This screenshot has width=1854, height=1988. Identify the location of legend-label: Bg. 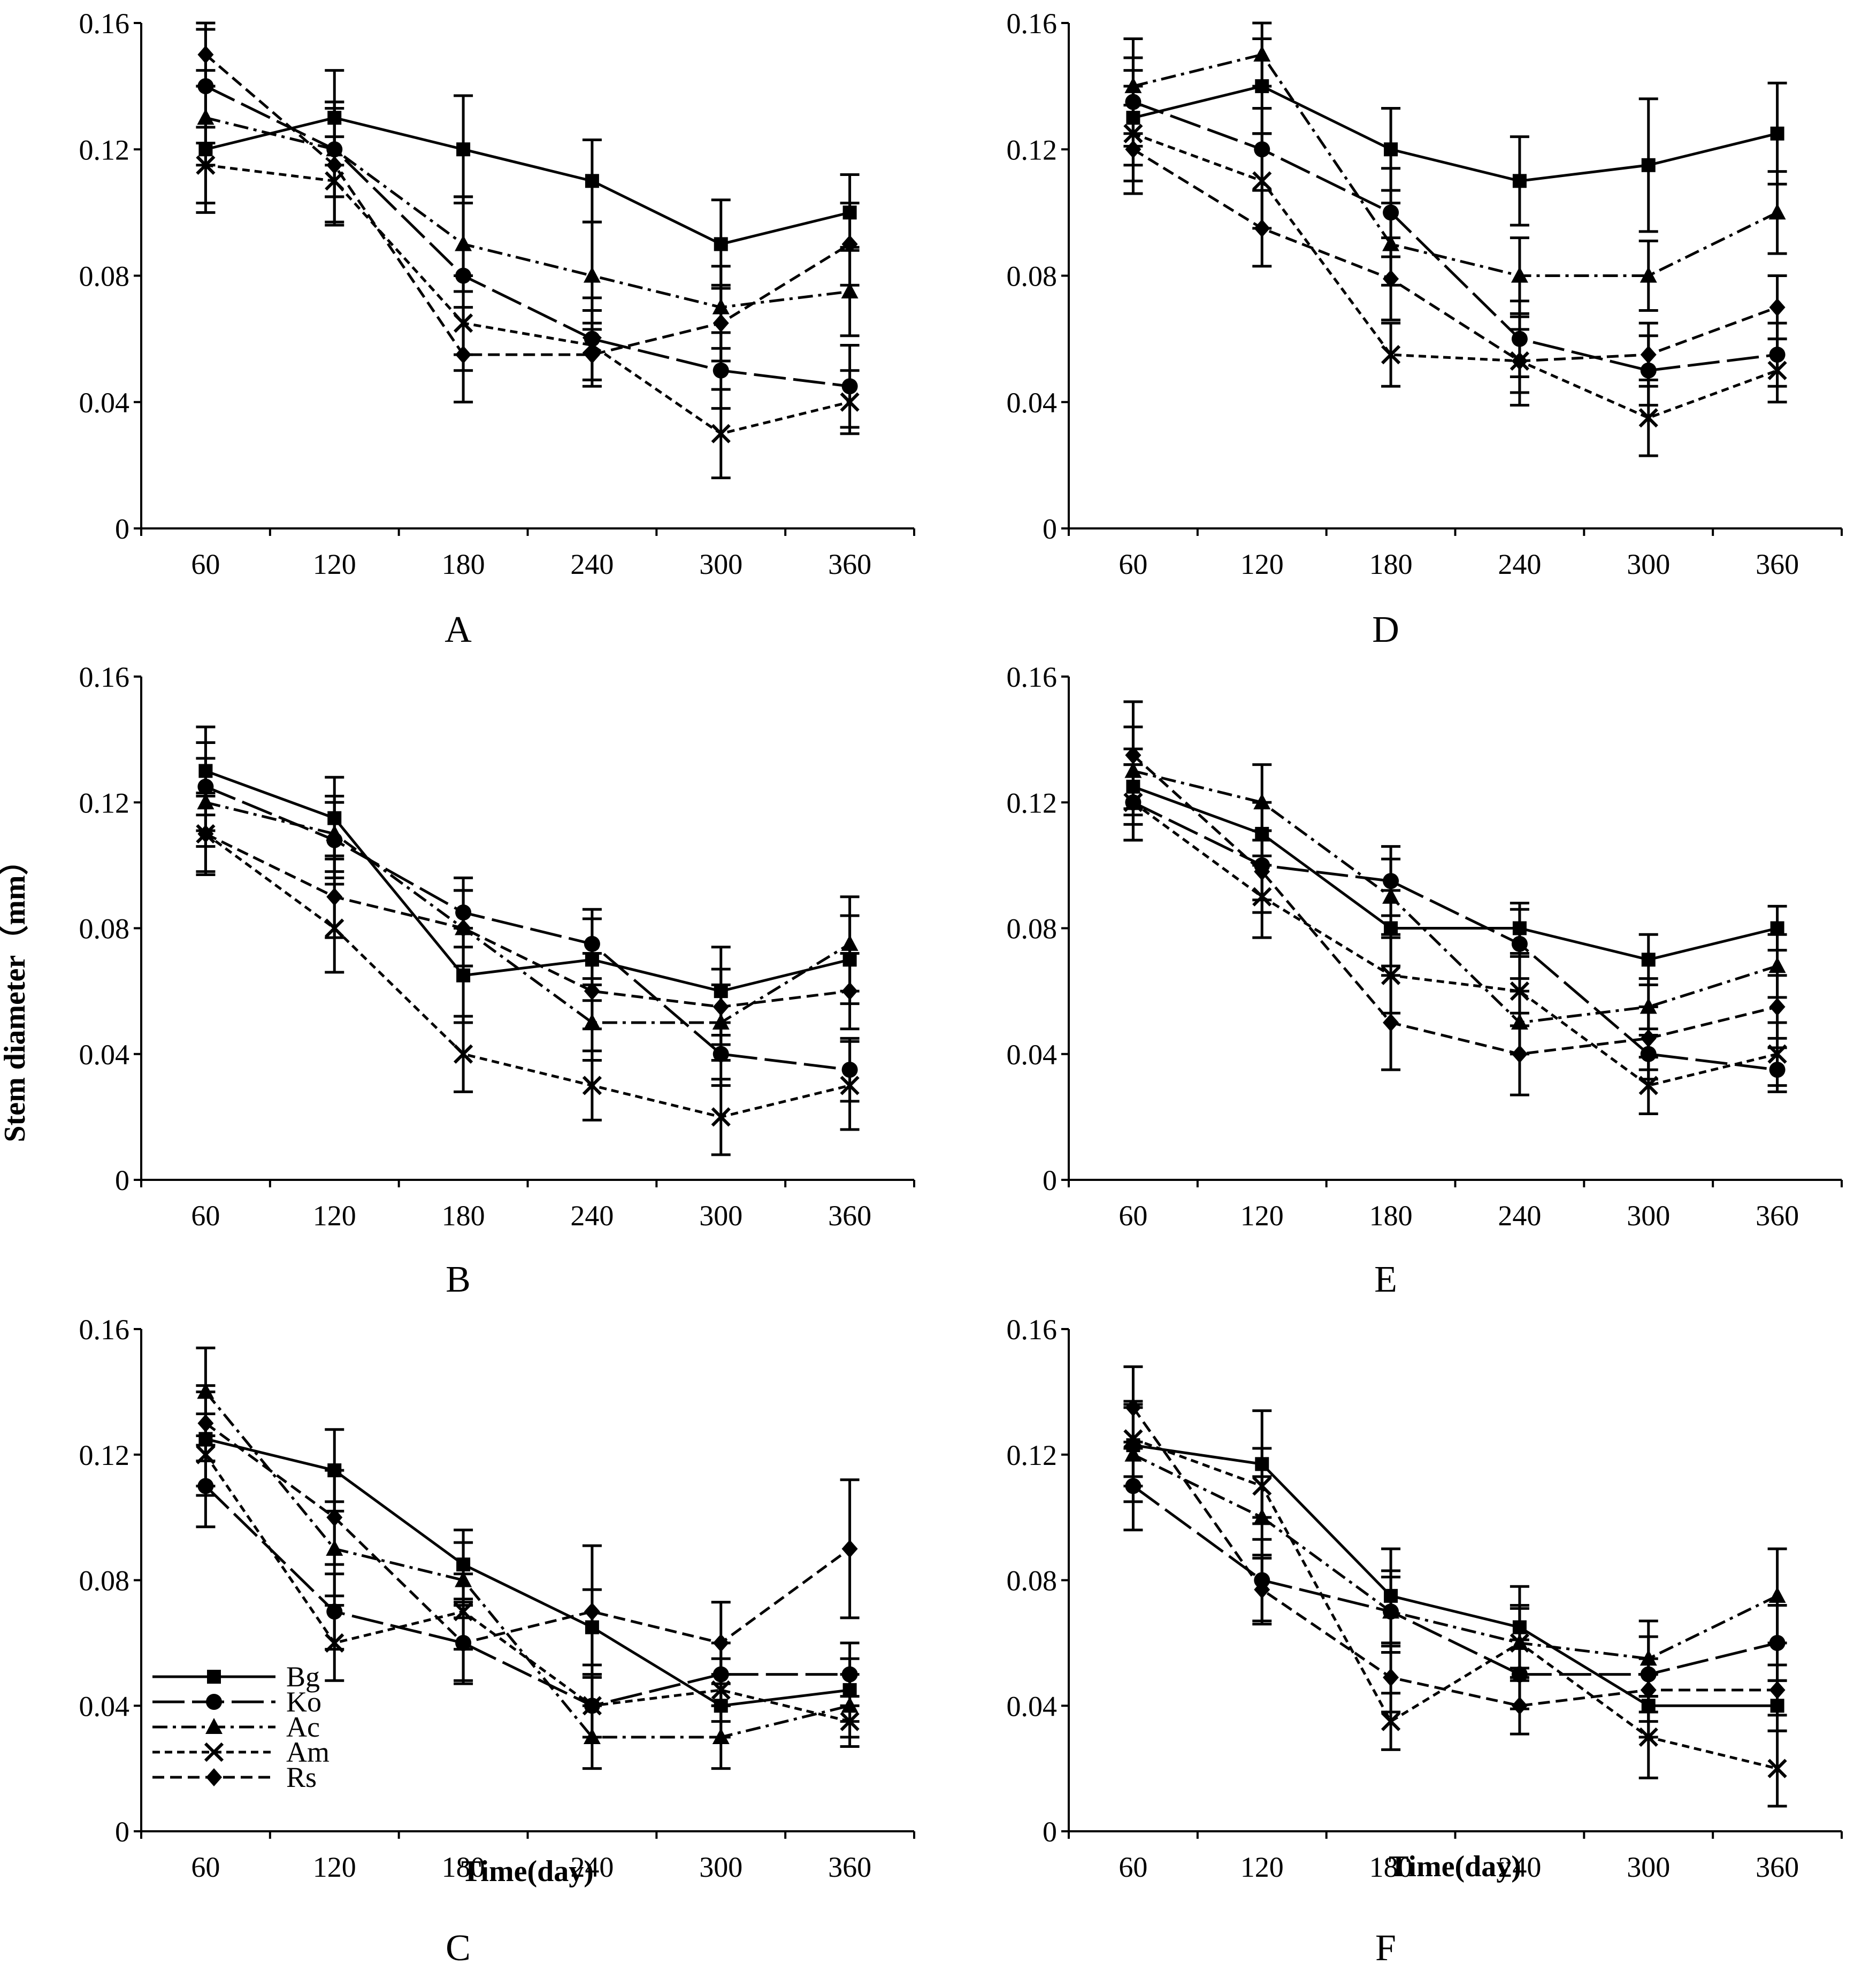
(303, 1677).